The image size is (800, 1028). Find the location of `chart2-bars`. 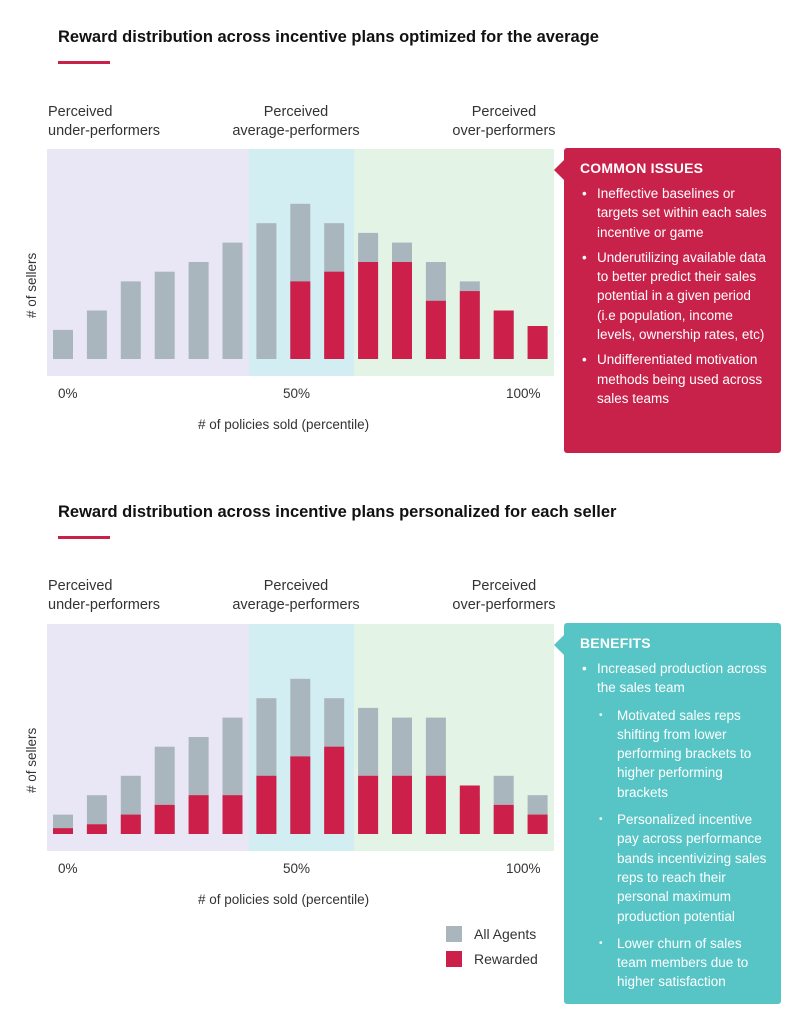

chart2-bars is located at coordinates (300, 756).